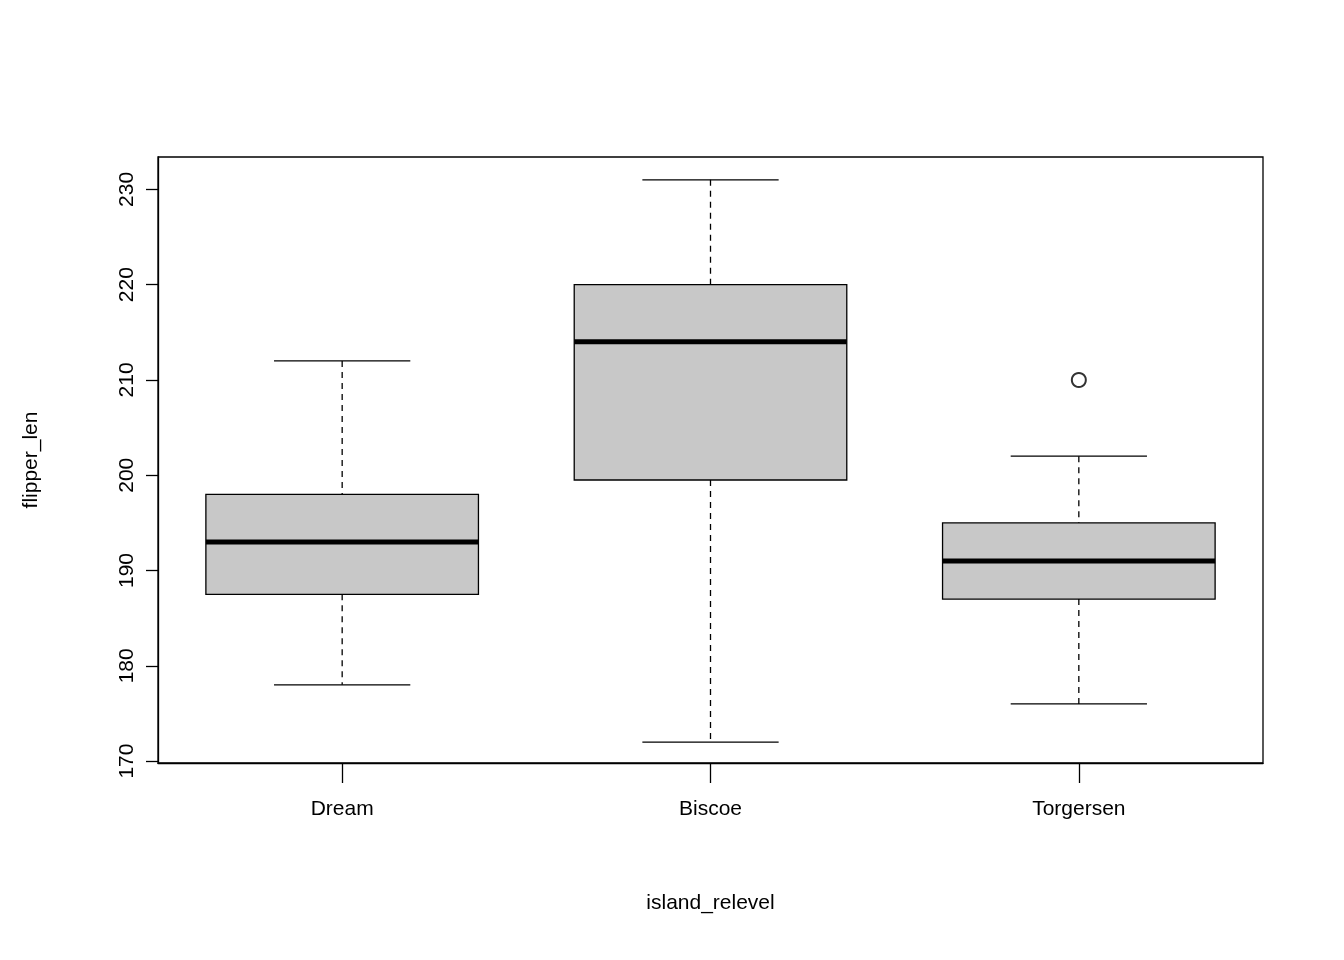 This screenshot has height=960, width=1344. Describe the element at coordinates (1079, 807) in the screenshot. I see `x-tick-label: Torgersen` at that location.